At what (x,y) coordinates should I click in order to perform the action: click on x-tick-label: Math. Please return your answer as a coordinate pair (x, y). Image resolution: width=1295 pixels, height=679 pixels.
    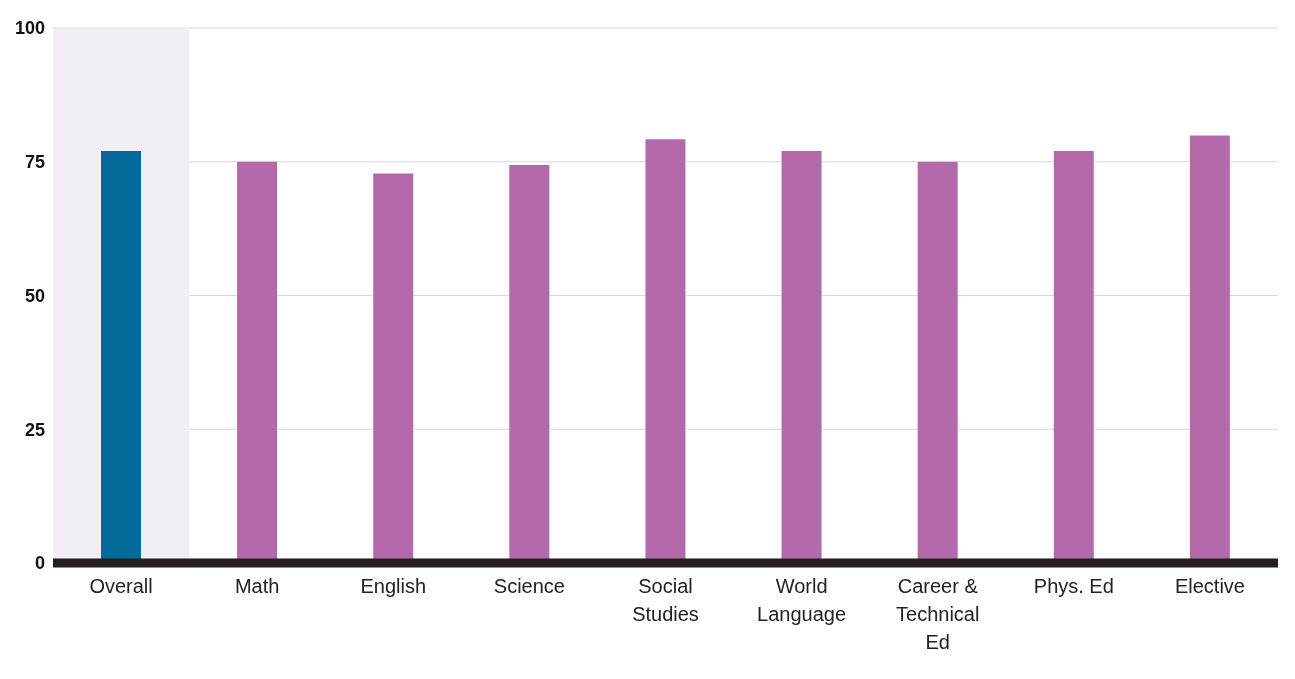
    Looking at the image, I should click on (257, 586).